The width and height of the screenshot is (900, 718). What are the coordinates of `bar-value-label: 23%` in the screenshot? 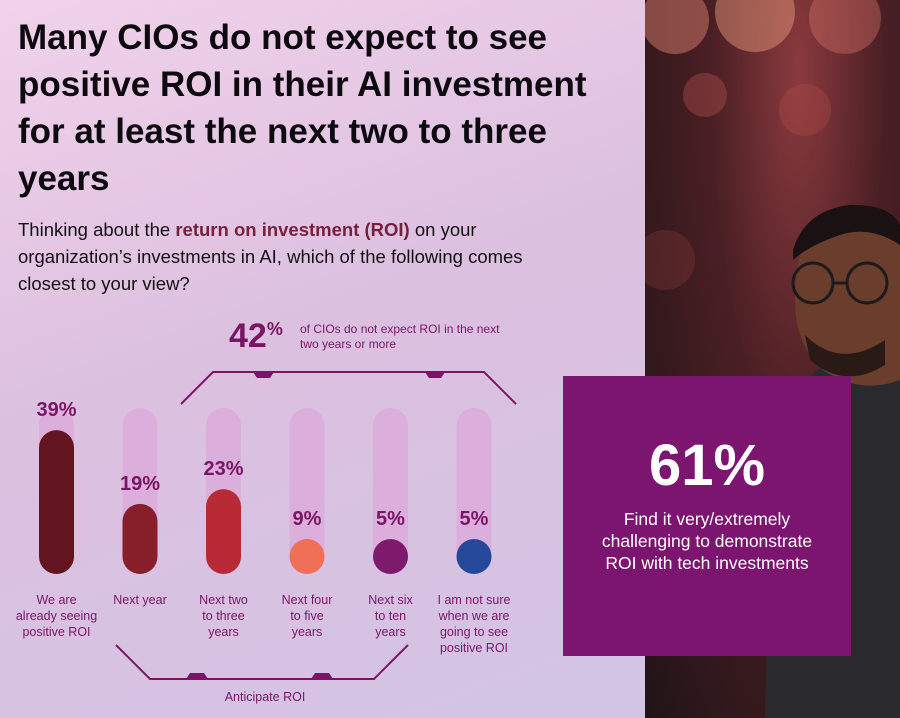 It's located at (223, 469).